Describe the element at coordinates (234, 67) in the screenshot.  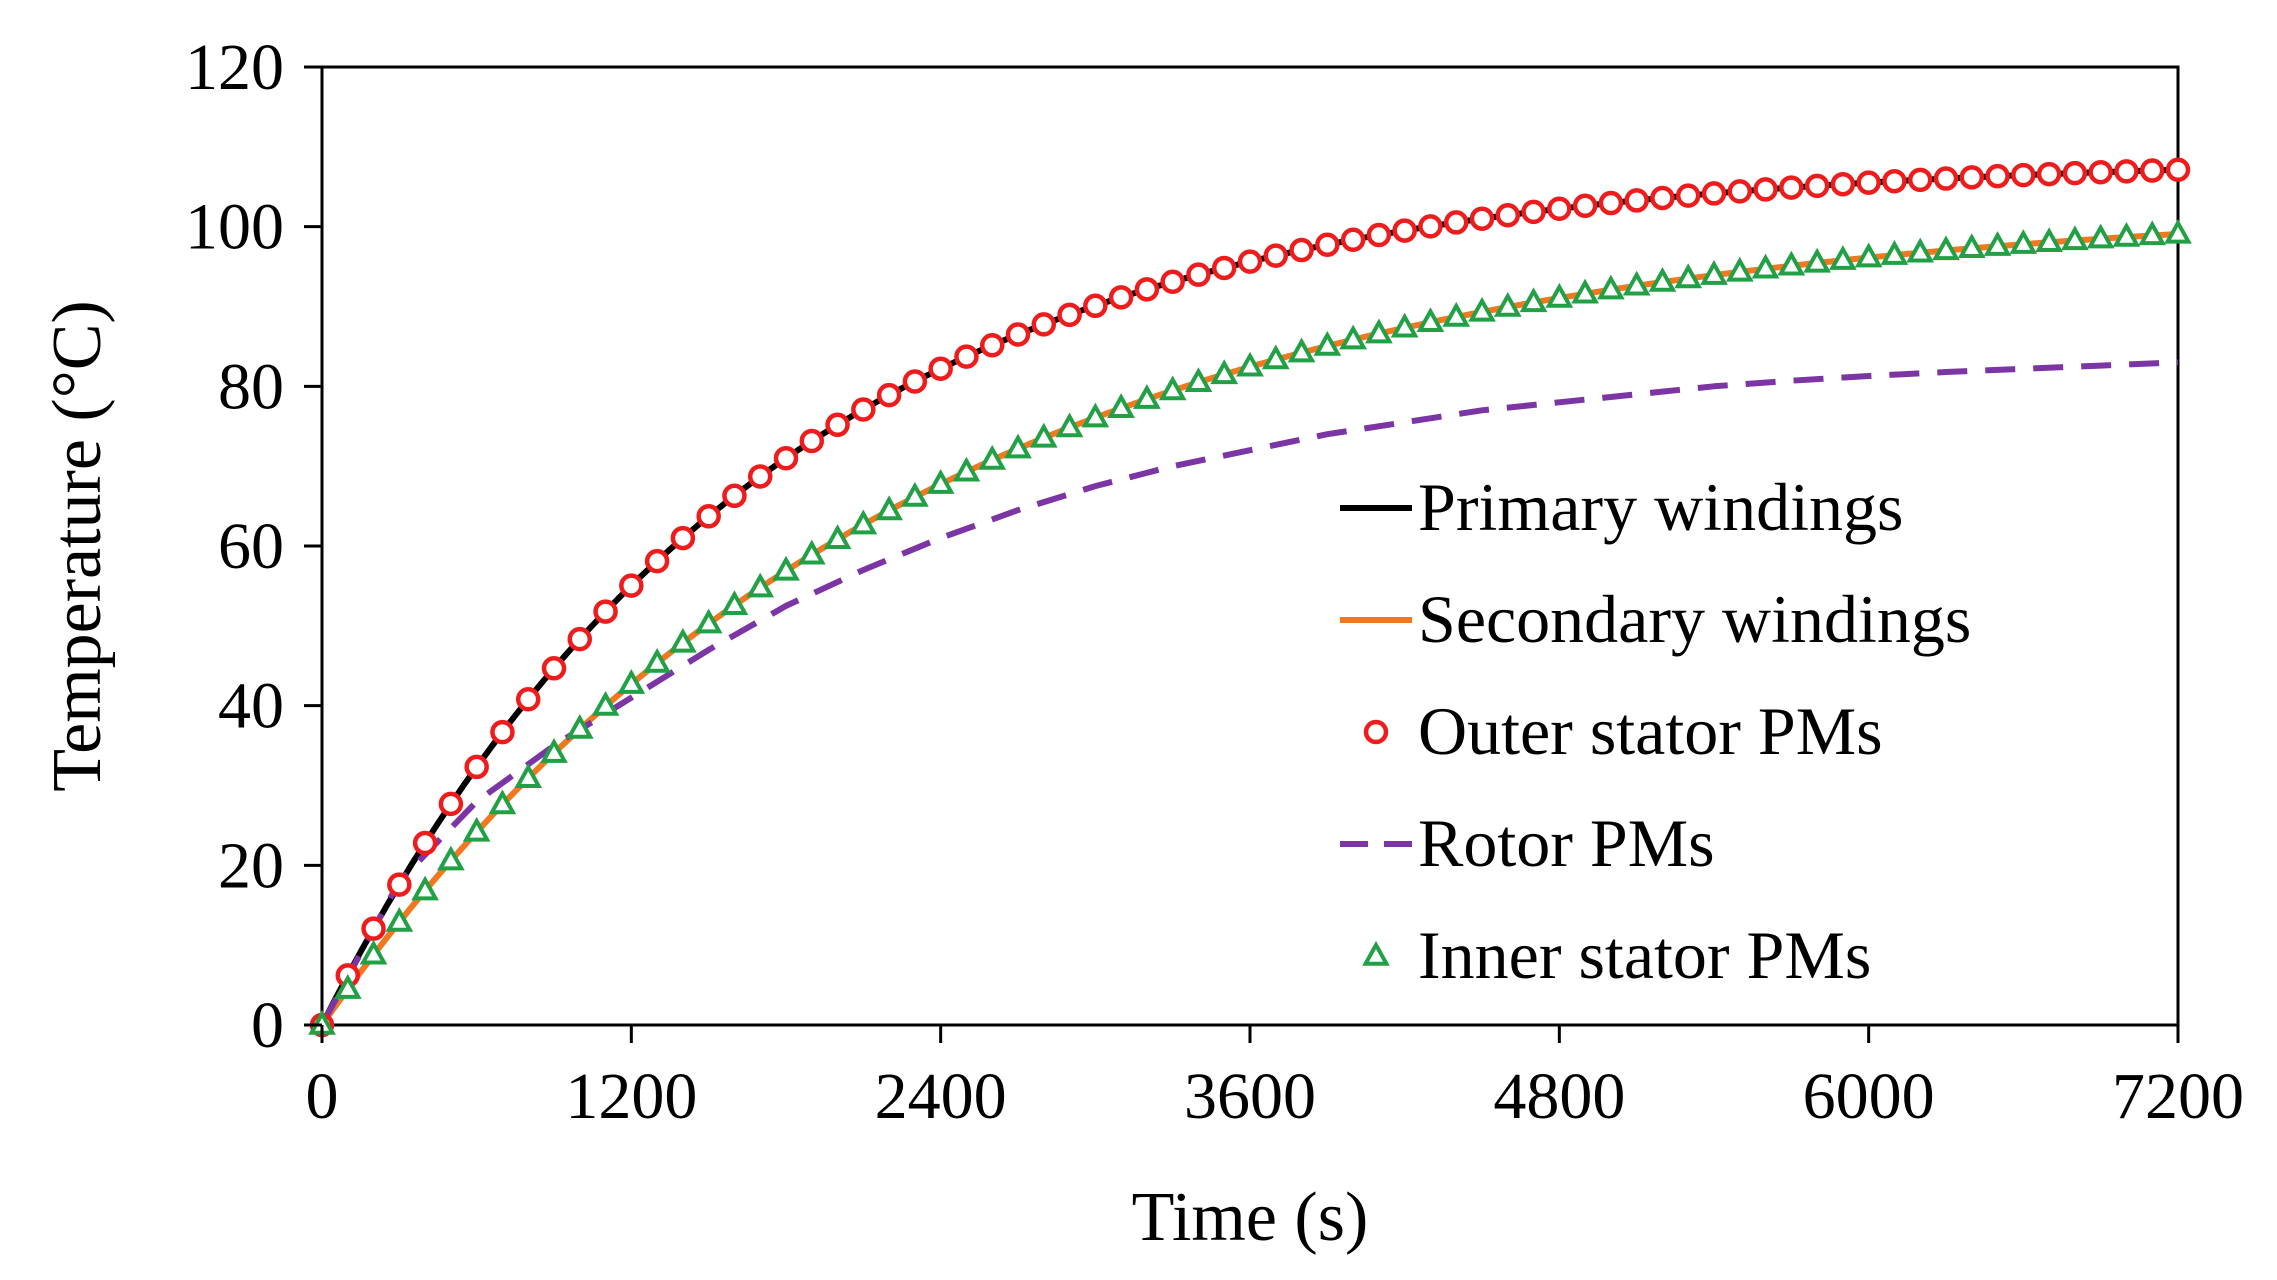
I see `y-tick-label: 120` at that location.